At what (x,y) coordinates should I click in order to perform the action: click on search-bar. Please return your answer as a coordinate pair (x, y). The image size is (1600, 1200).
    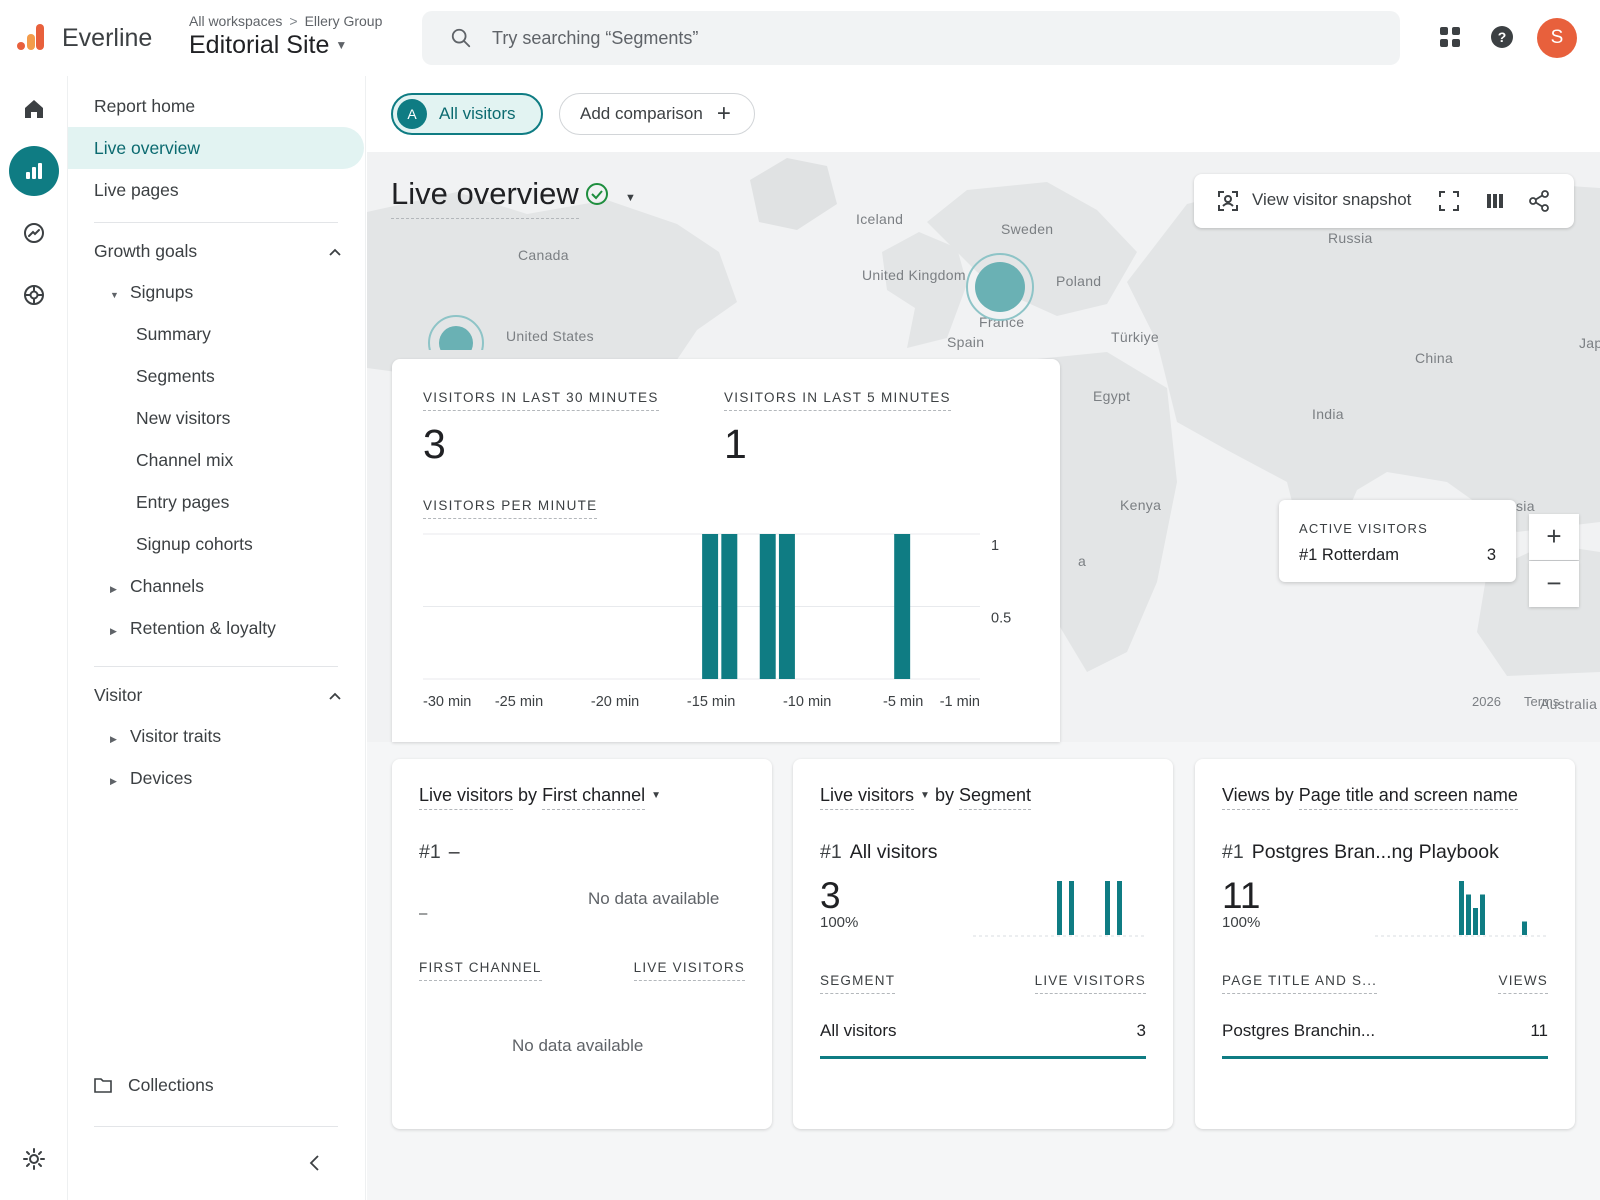
    Looking at the image, I should click on (911, 38).